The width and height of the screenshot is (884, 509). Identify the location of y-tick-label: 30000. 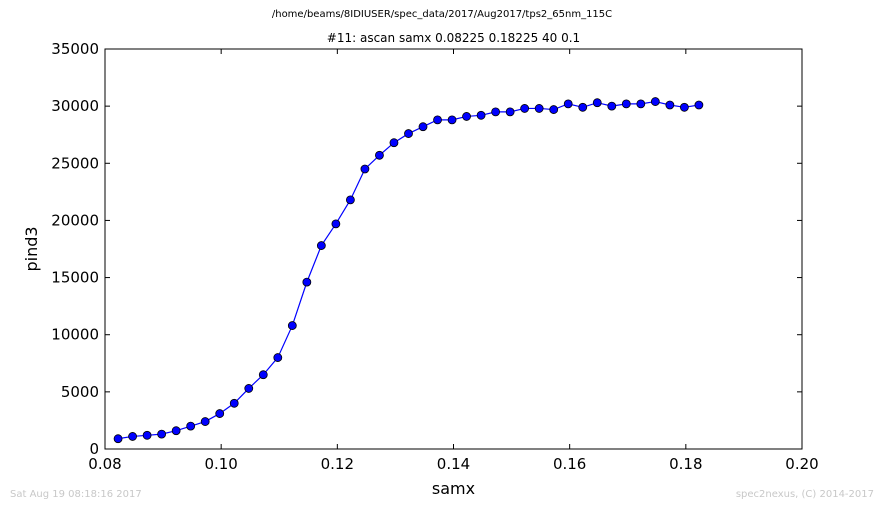
(75, 106).